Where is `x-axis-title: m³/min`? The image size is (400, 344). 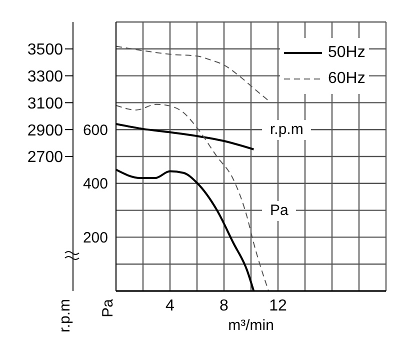
x-axis-title: m³/min is located at coordinates (251, 325).